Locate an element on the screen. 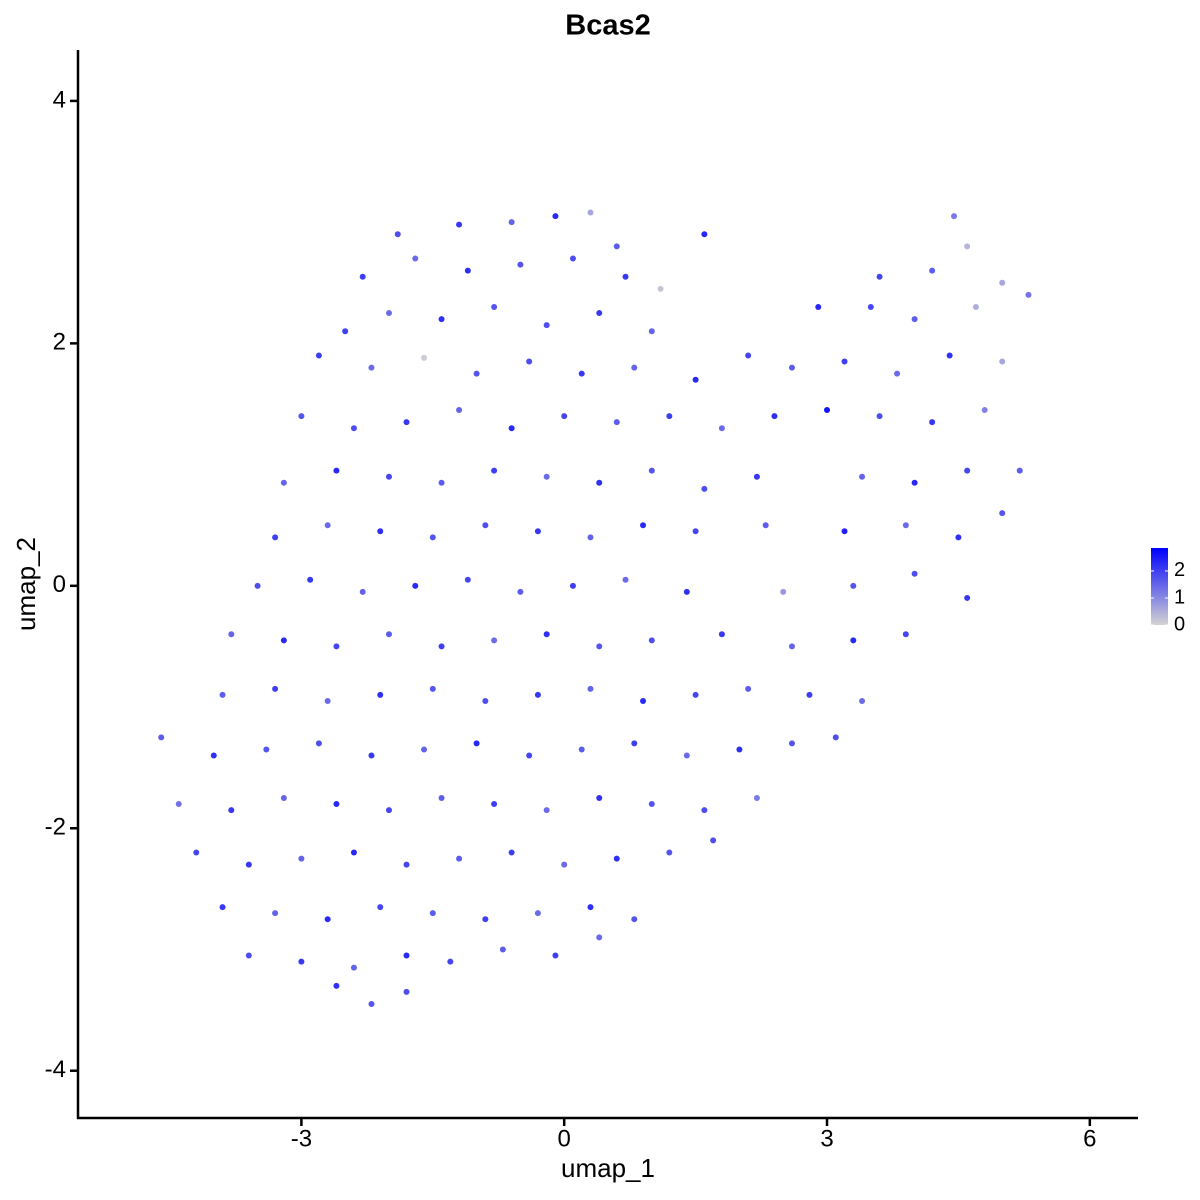 Image resolution: width=1200 pixels, height=1200 pixels. chart-title: Bcas2 is located at coordinates (607, 26).